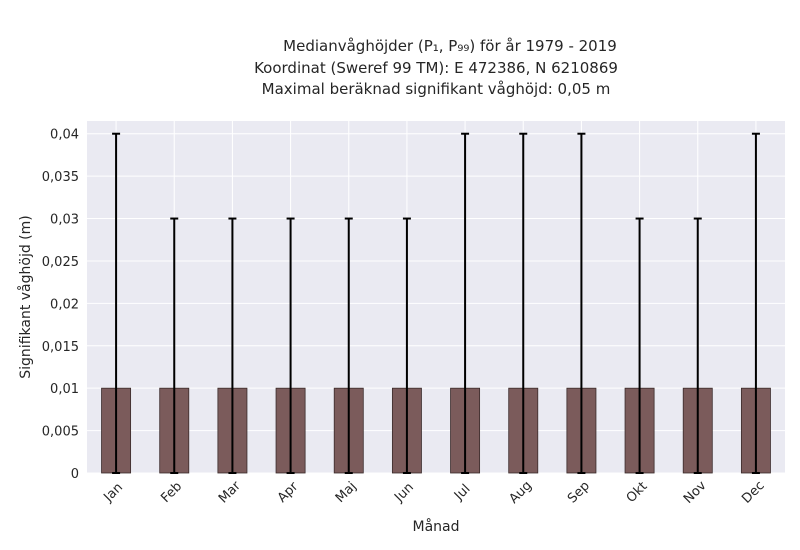  What do you see at coordinates (230, 492) in the screenshot?
I see `x-tick-label-mar: Mar` at bounding box center [230, 492].